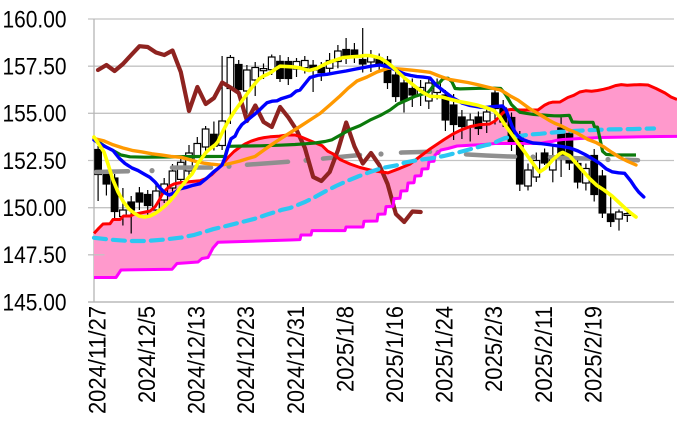 Image resolution: width=677 pixels, height=443 pixels. Describe the element at coordinates (147, 354) in the screenshot. I see `svg-text: 2024/12/5` at that location.